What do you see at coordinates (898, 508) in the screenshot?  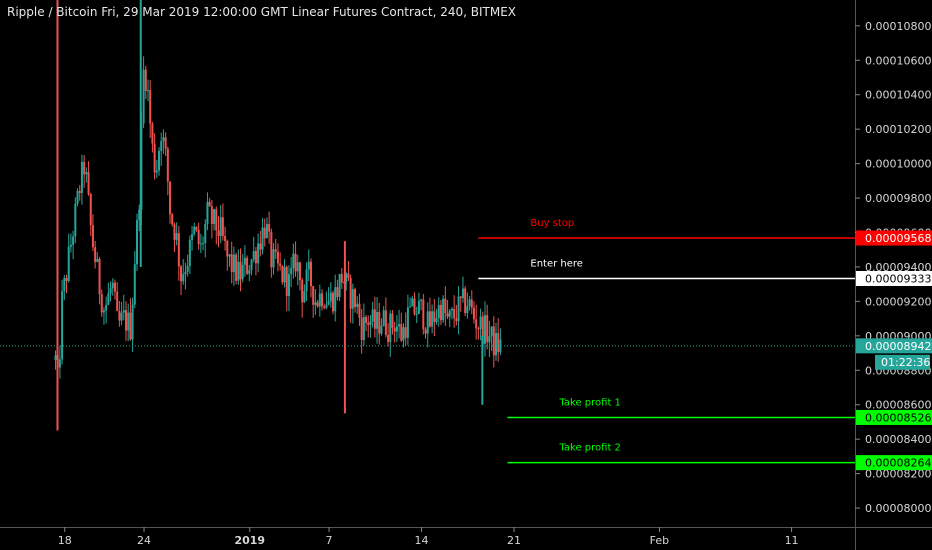 I see `y-tick-label: 0.00008000` at bounding box center [898, 508].